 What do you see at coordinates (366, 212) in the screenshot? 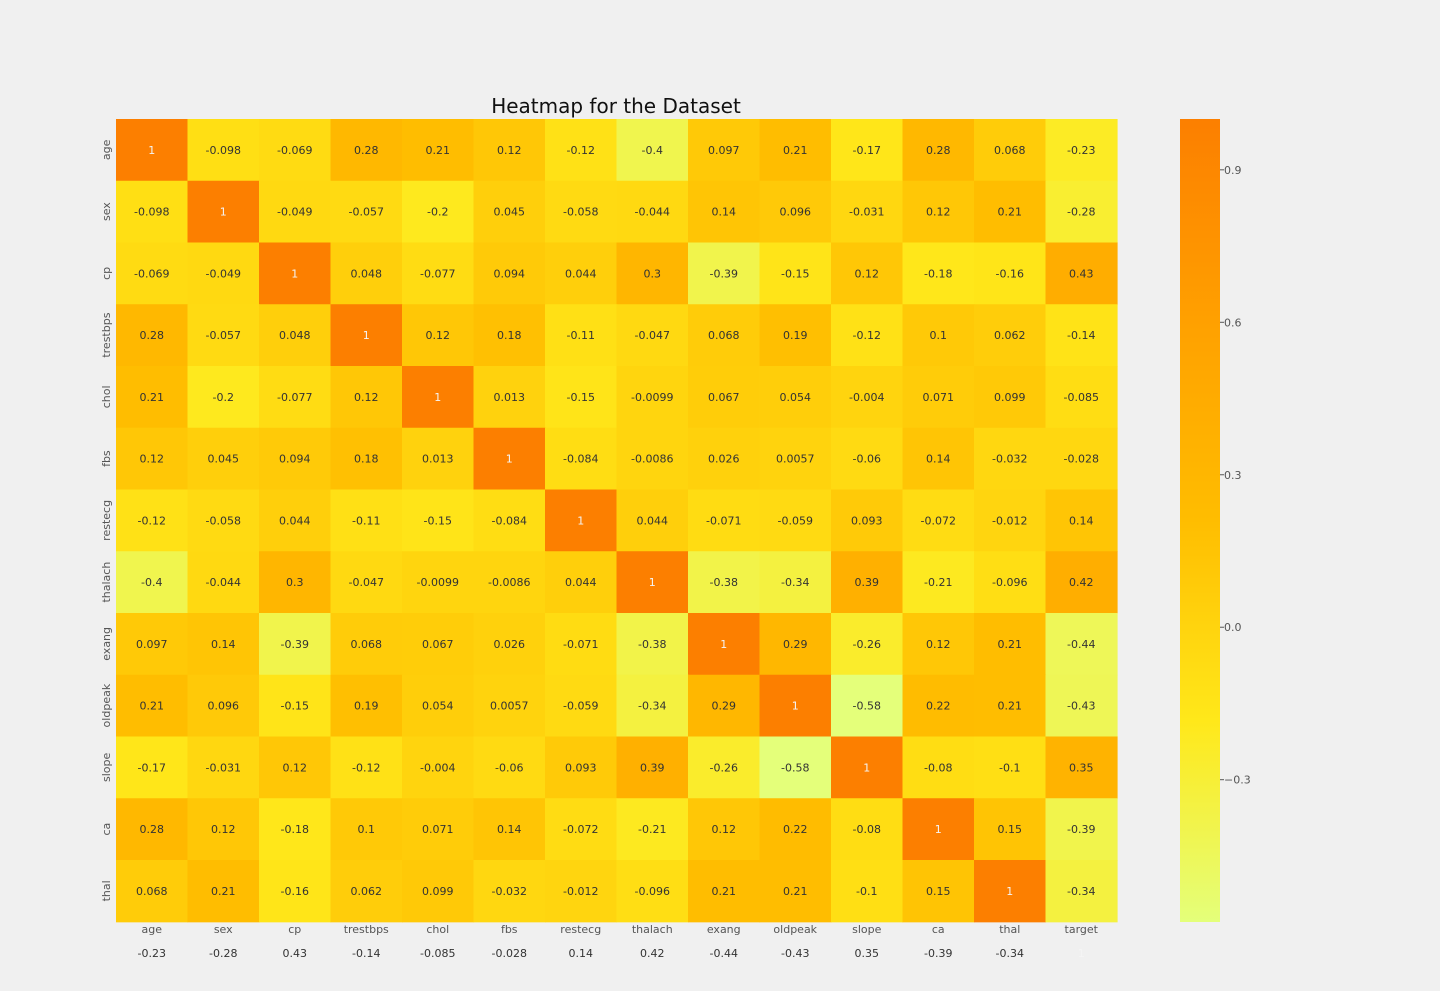
I see `cell-sex-trestbps` at bounding box center [366, 212].